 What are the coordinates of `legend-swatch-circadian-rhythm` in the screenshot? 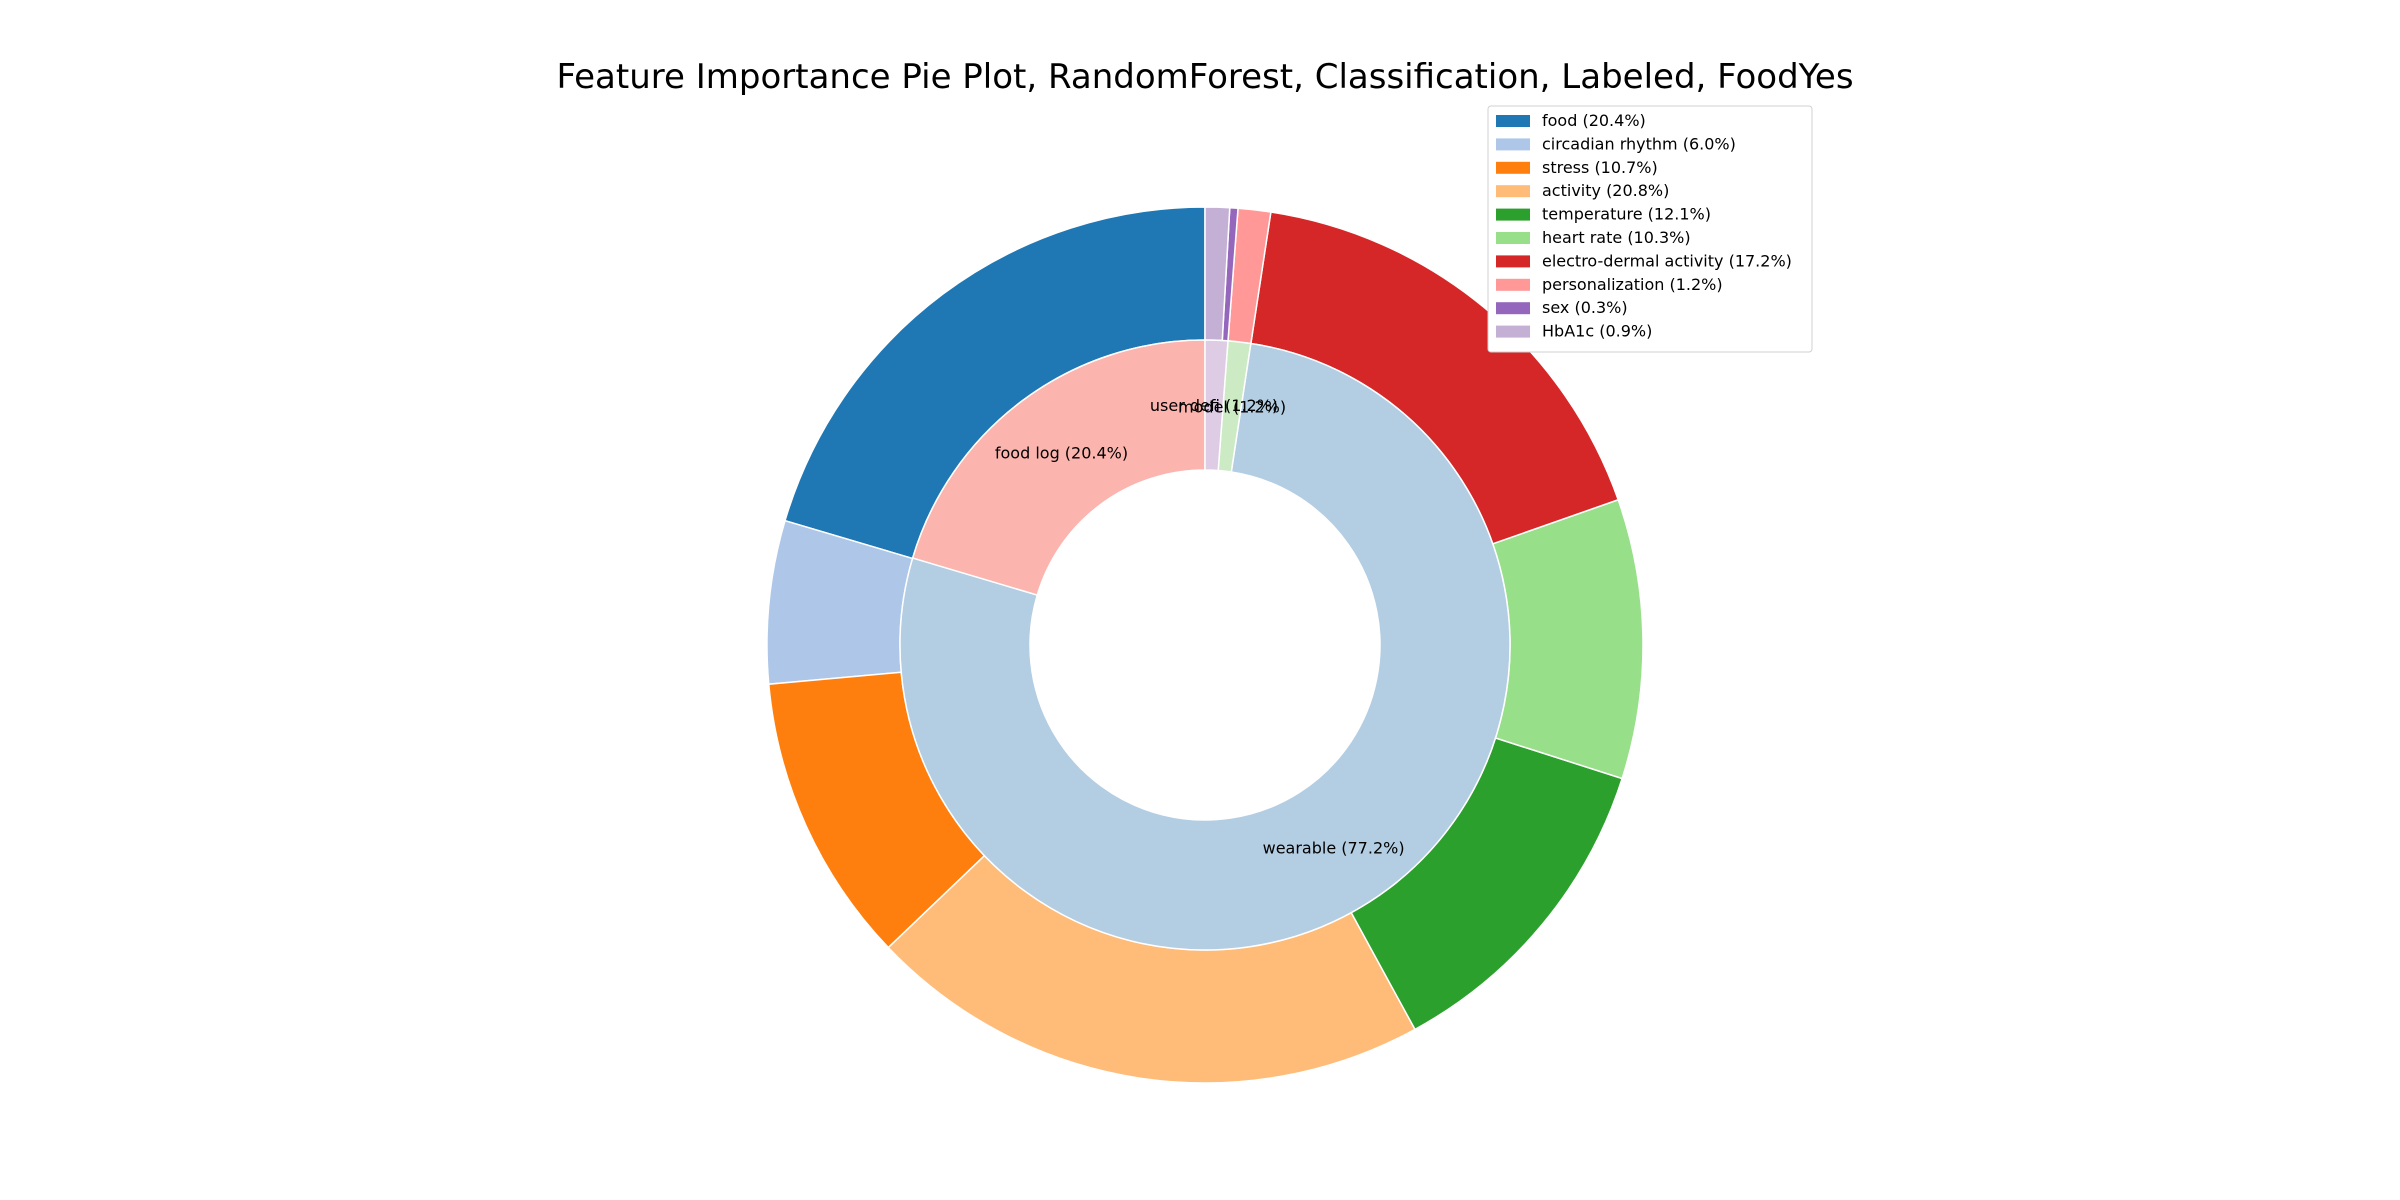 It's located at (1513, 144).